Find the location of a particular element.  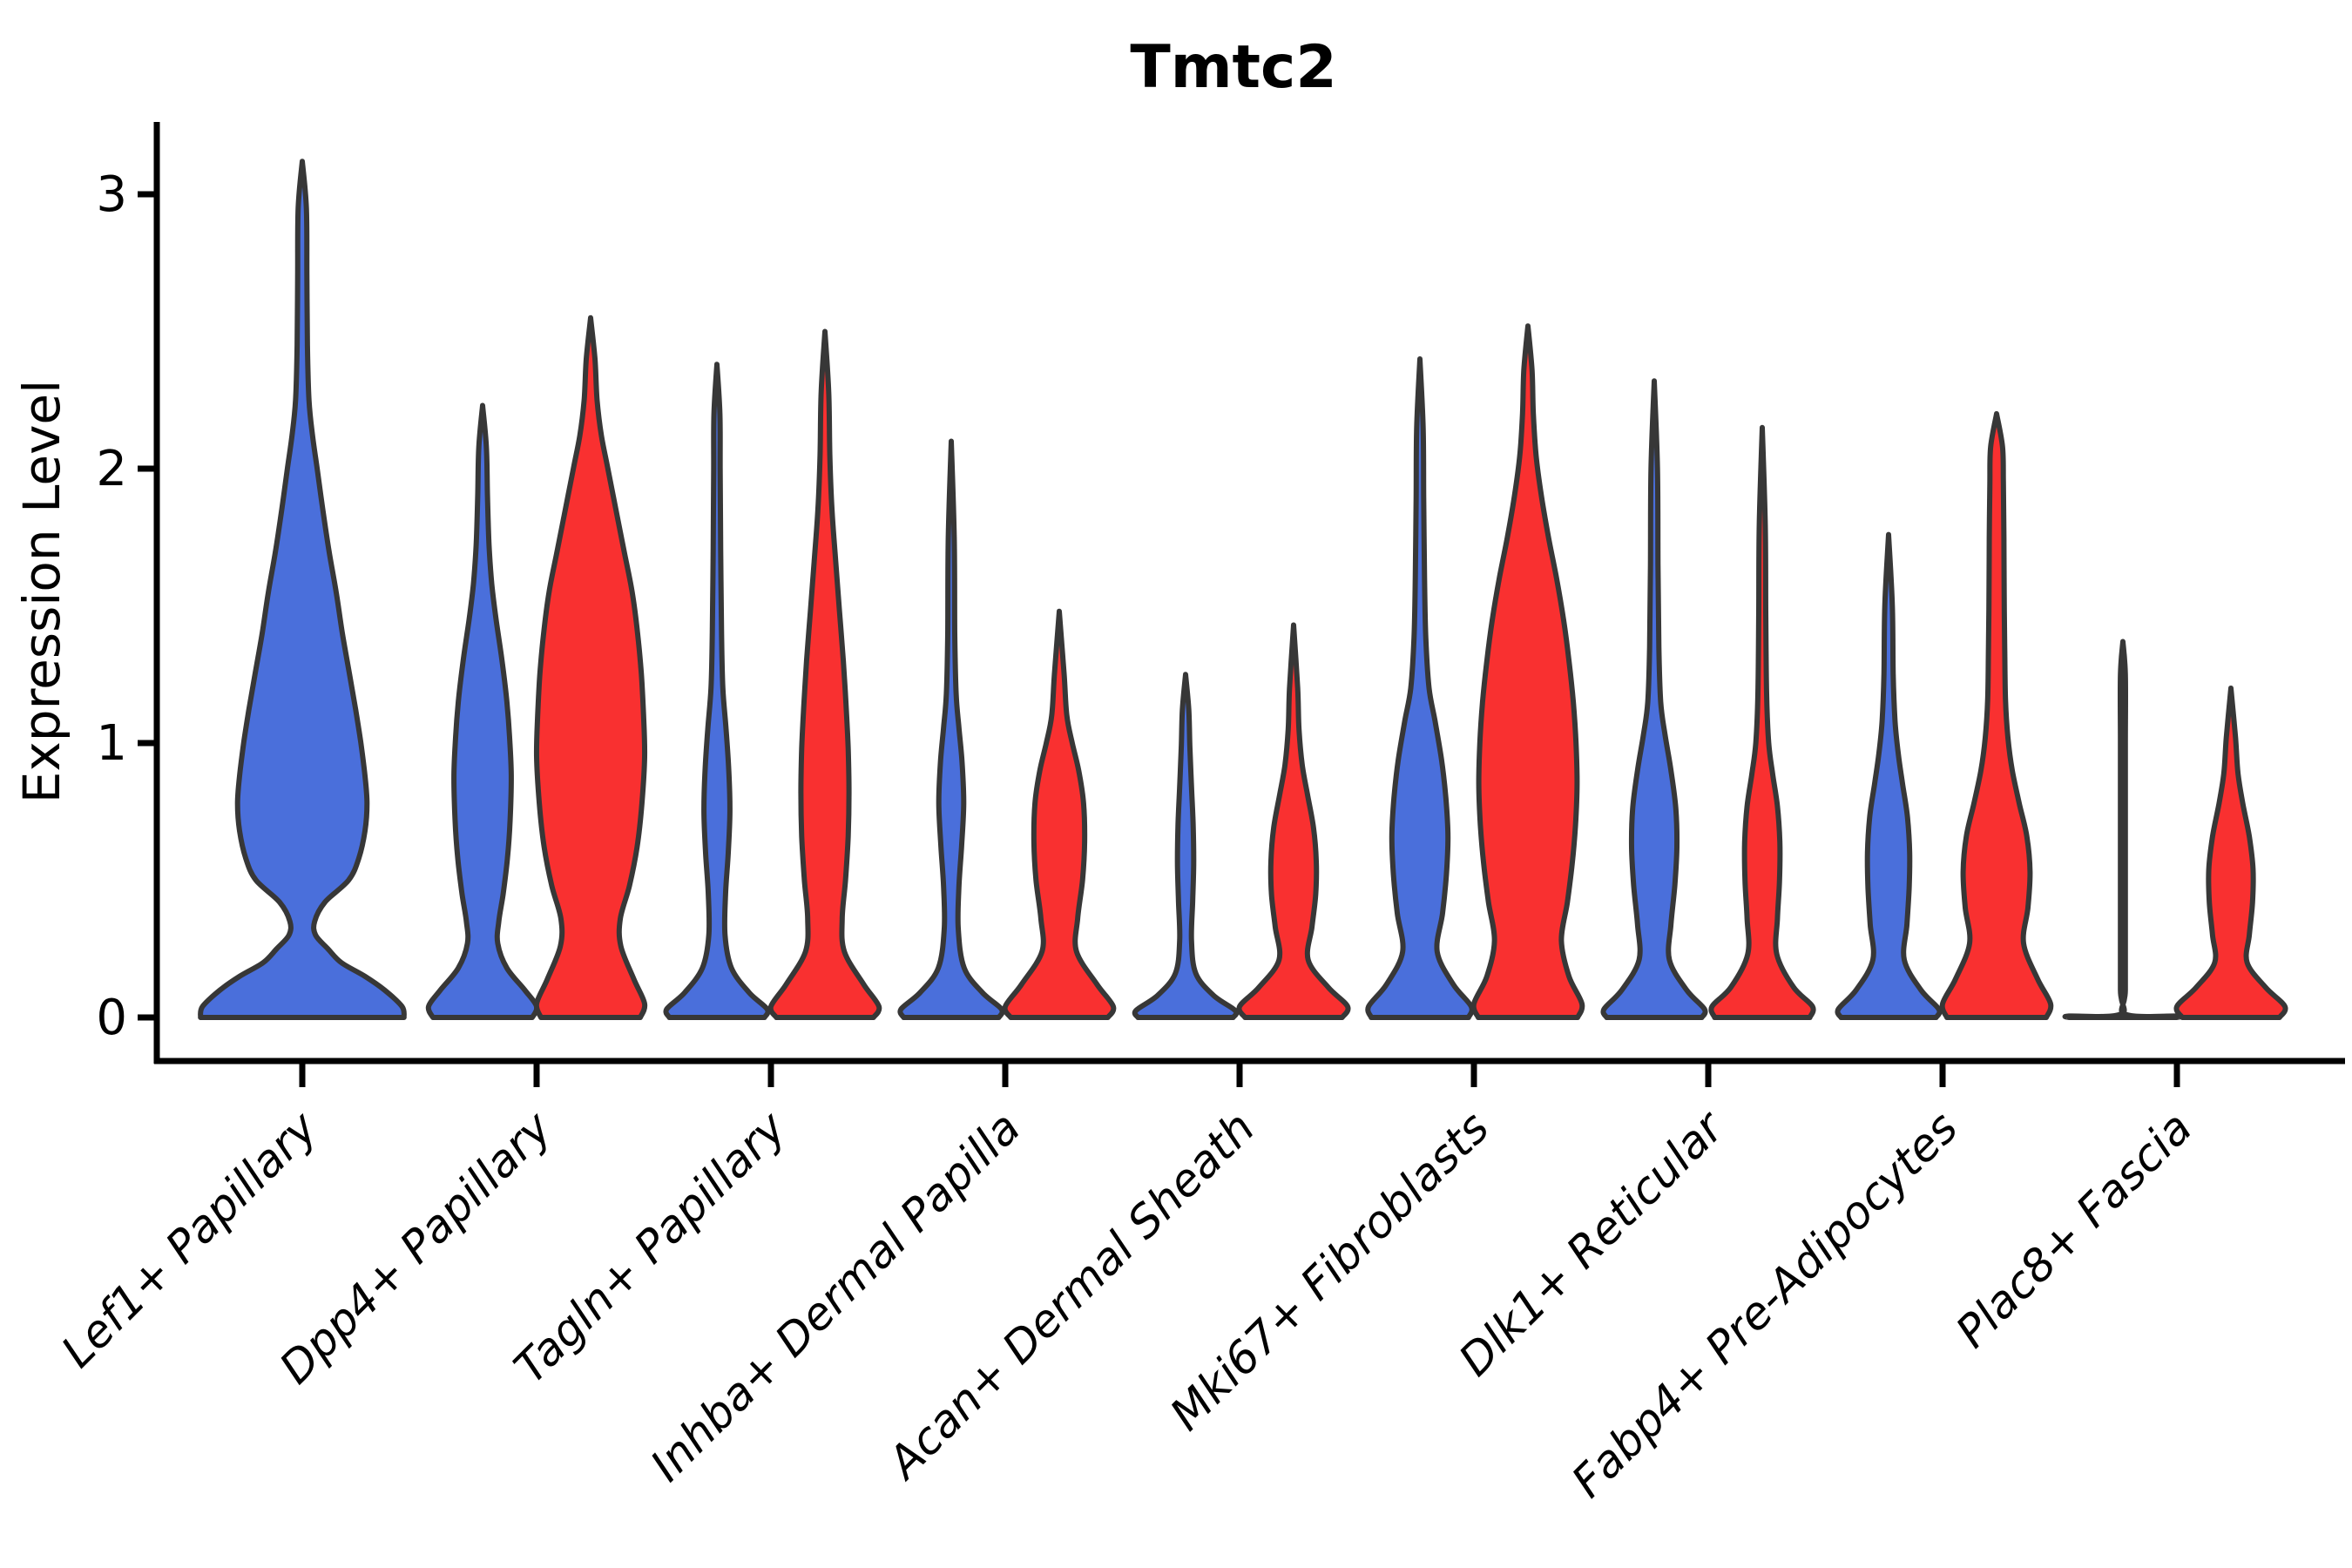

y-axis-label: Expression Level is located at coordinates (41, 591).